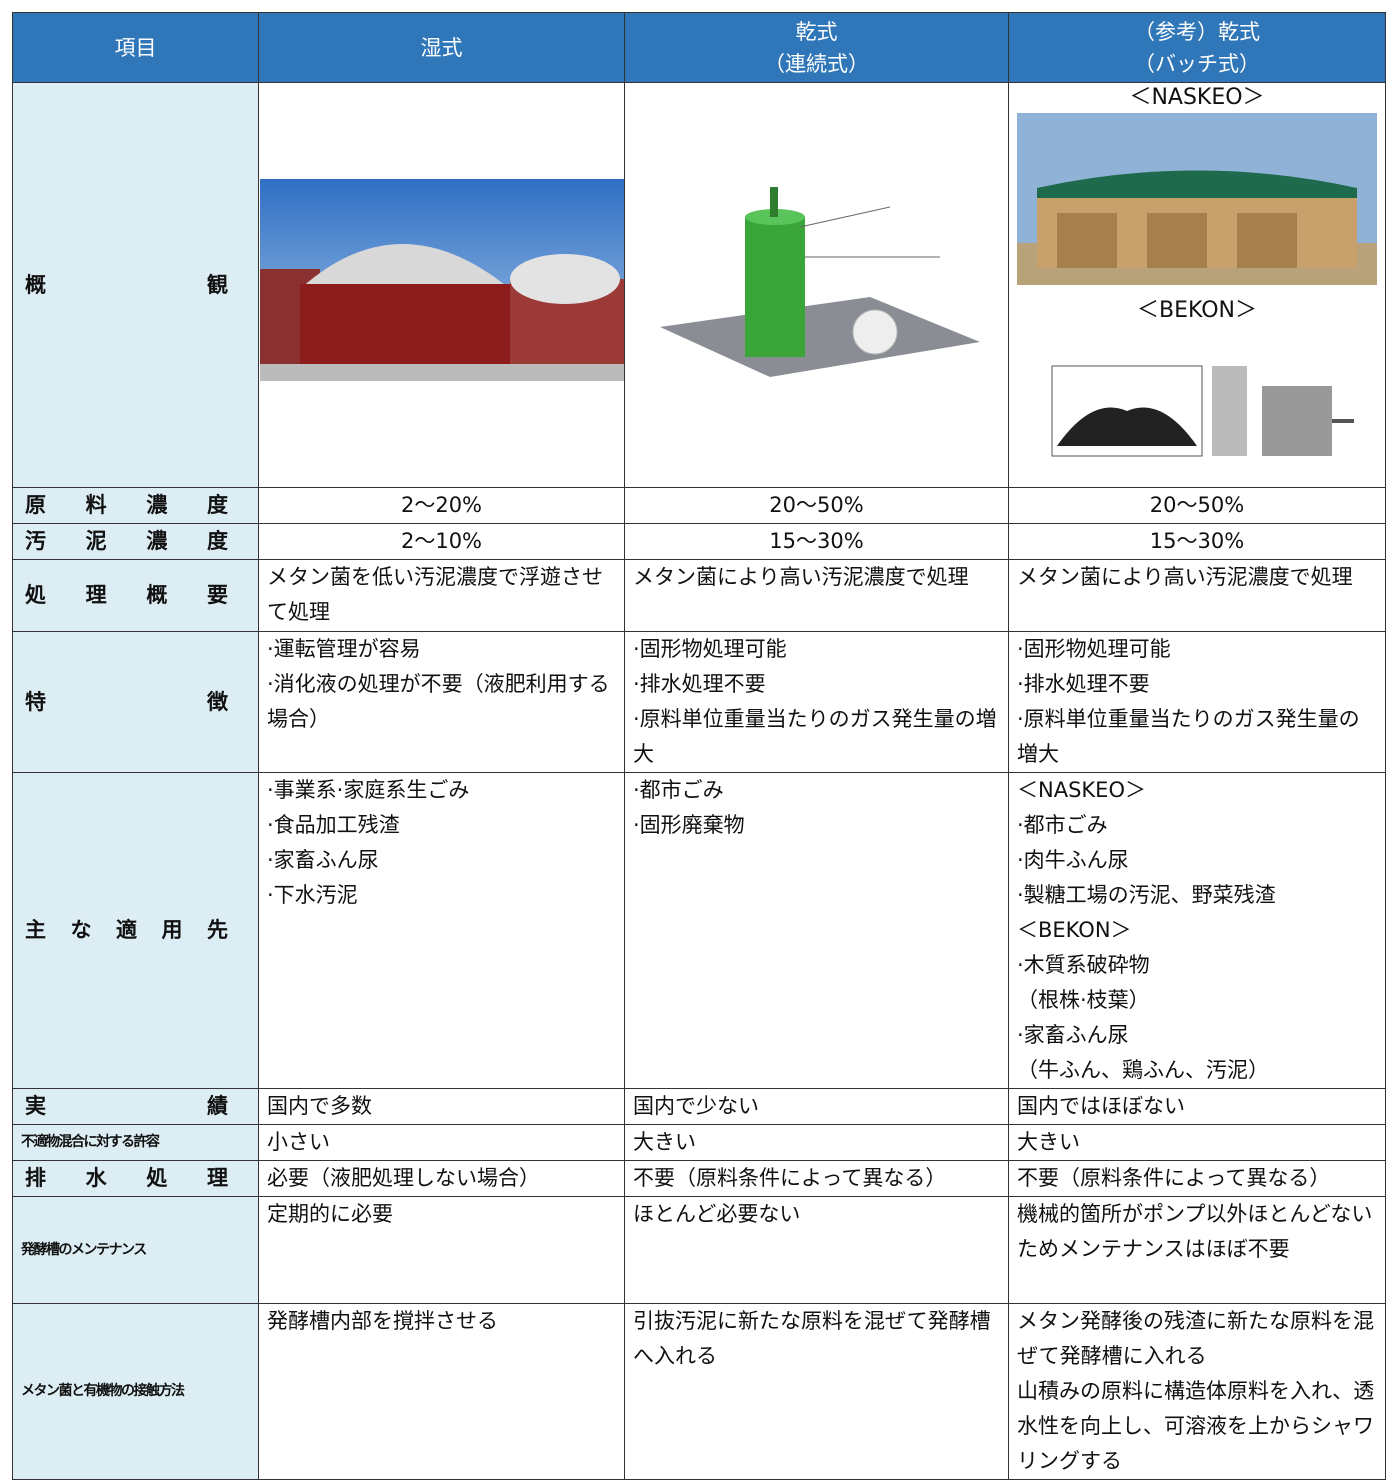  I want to click on cell-line: 機械的箇所がポンプ以外ほとんどないためメンテナンスはほぼ不要, so click(1195, 1231).